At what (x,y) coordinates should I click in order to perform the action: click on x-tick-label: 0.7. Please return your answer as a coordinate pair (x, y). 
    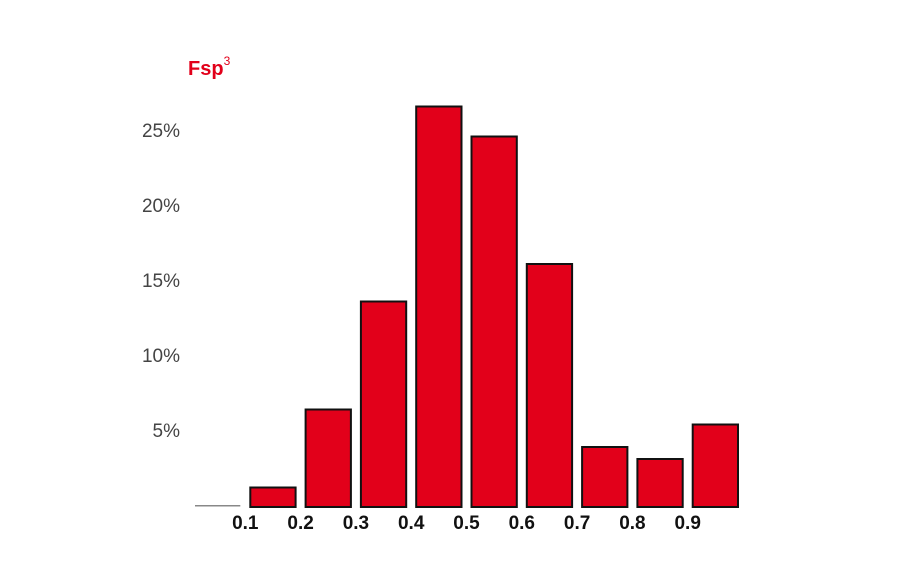
    Looking at the image, I should click on (577, 523).